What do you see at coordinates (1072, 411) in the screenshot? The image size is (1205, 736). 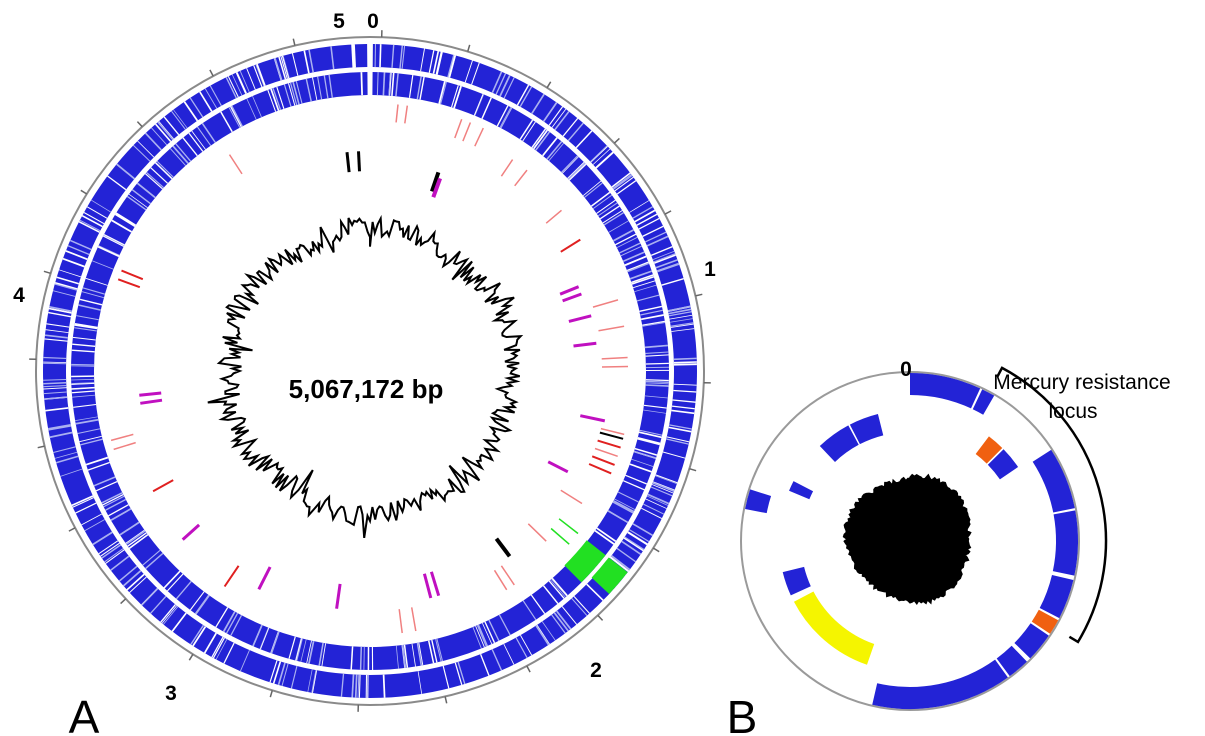 I see `panel-b-locus-label-line2: locus` at bounding box center [1072, 411].